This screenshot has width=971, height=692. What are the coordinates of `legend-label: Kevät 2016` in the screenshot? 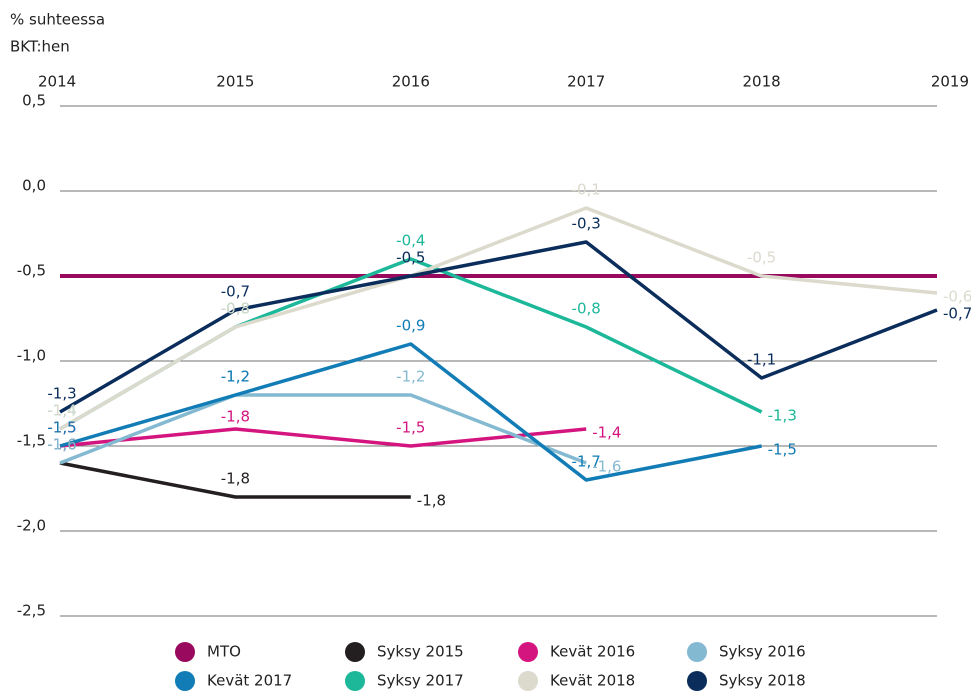 It's located at (592, 652).